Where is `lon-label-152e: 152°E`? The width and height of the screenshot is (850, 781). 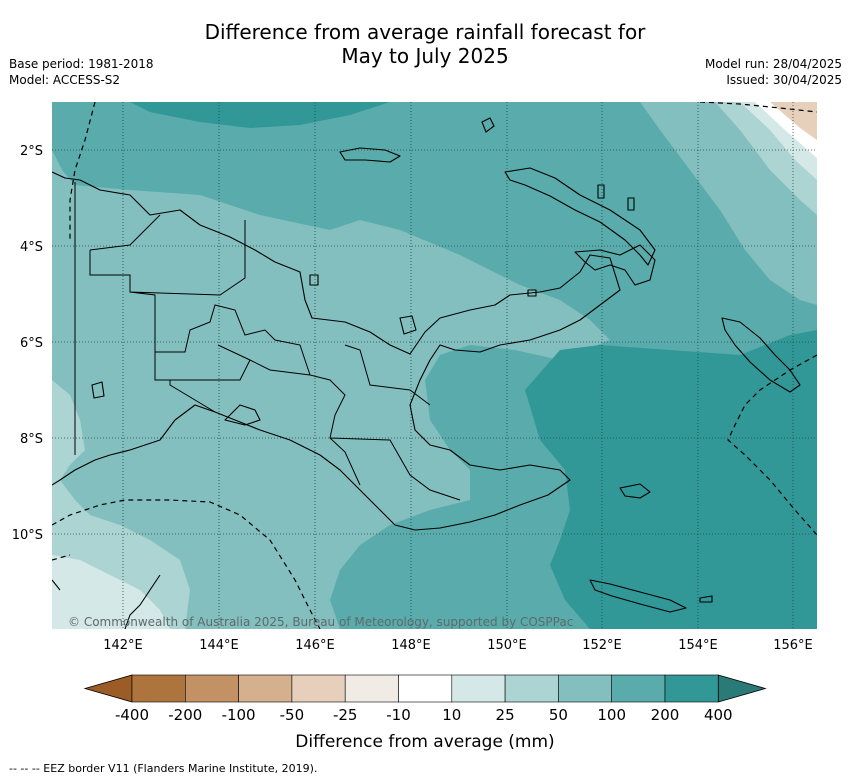
lon-label-152e: 152°E is located at coordinates (602, 645).